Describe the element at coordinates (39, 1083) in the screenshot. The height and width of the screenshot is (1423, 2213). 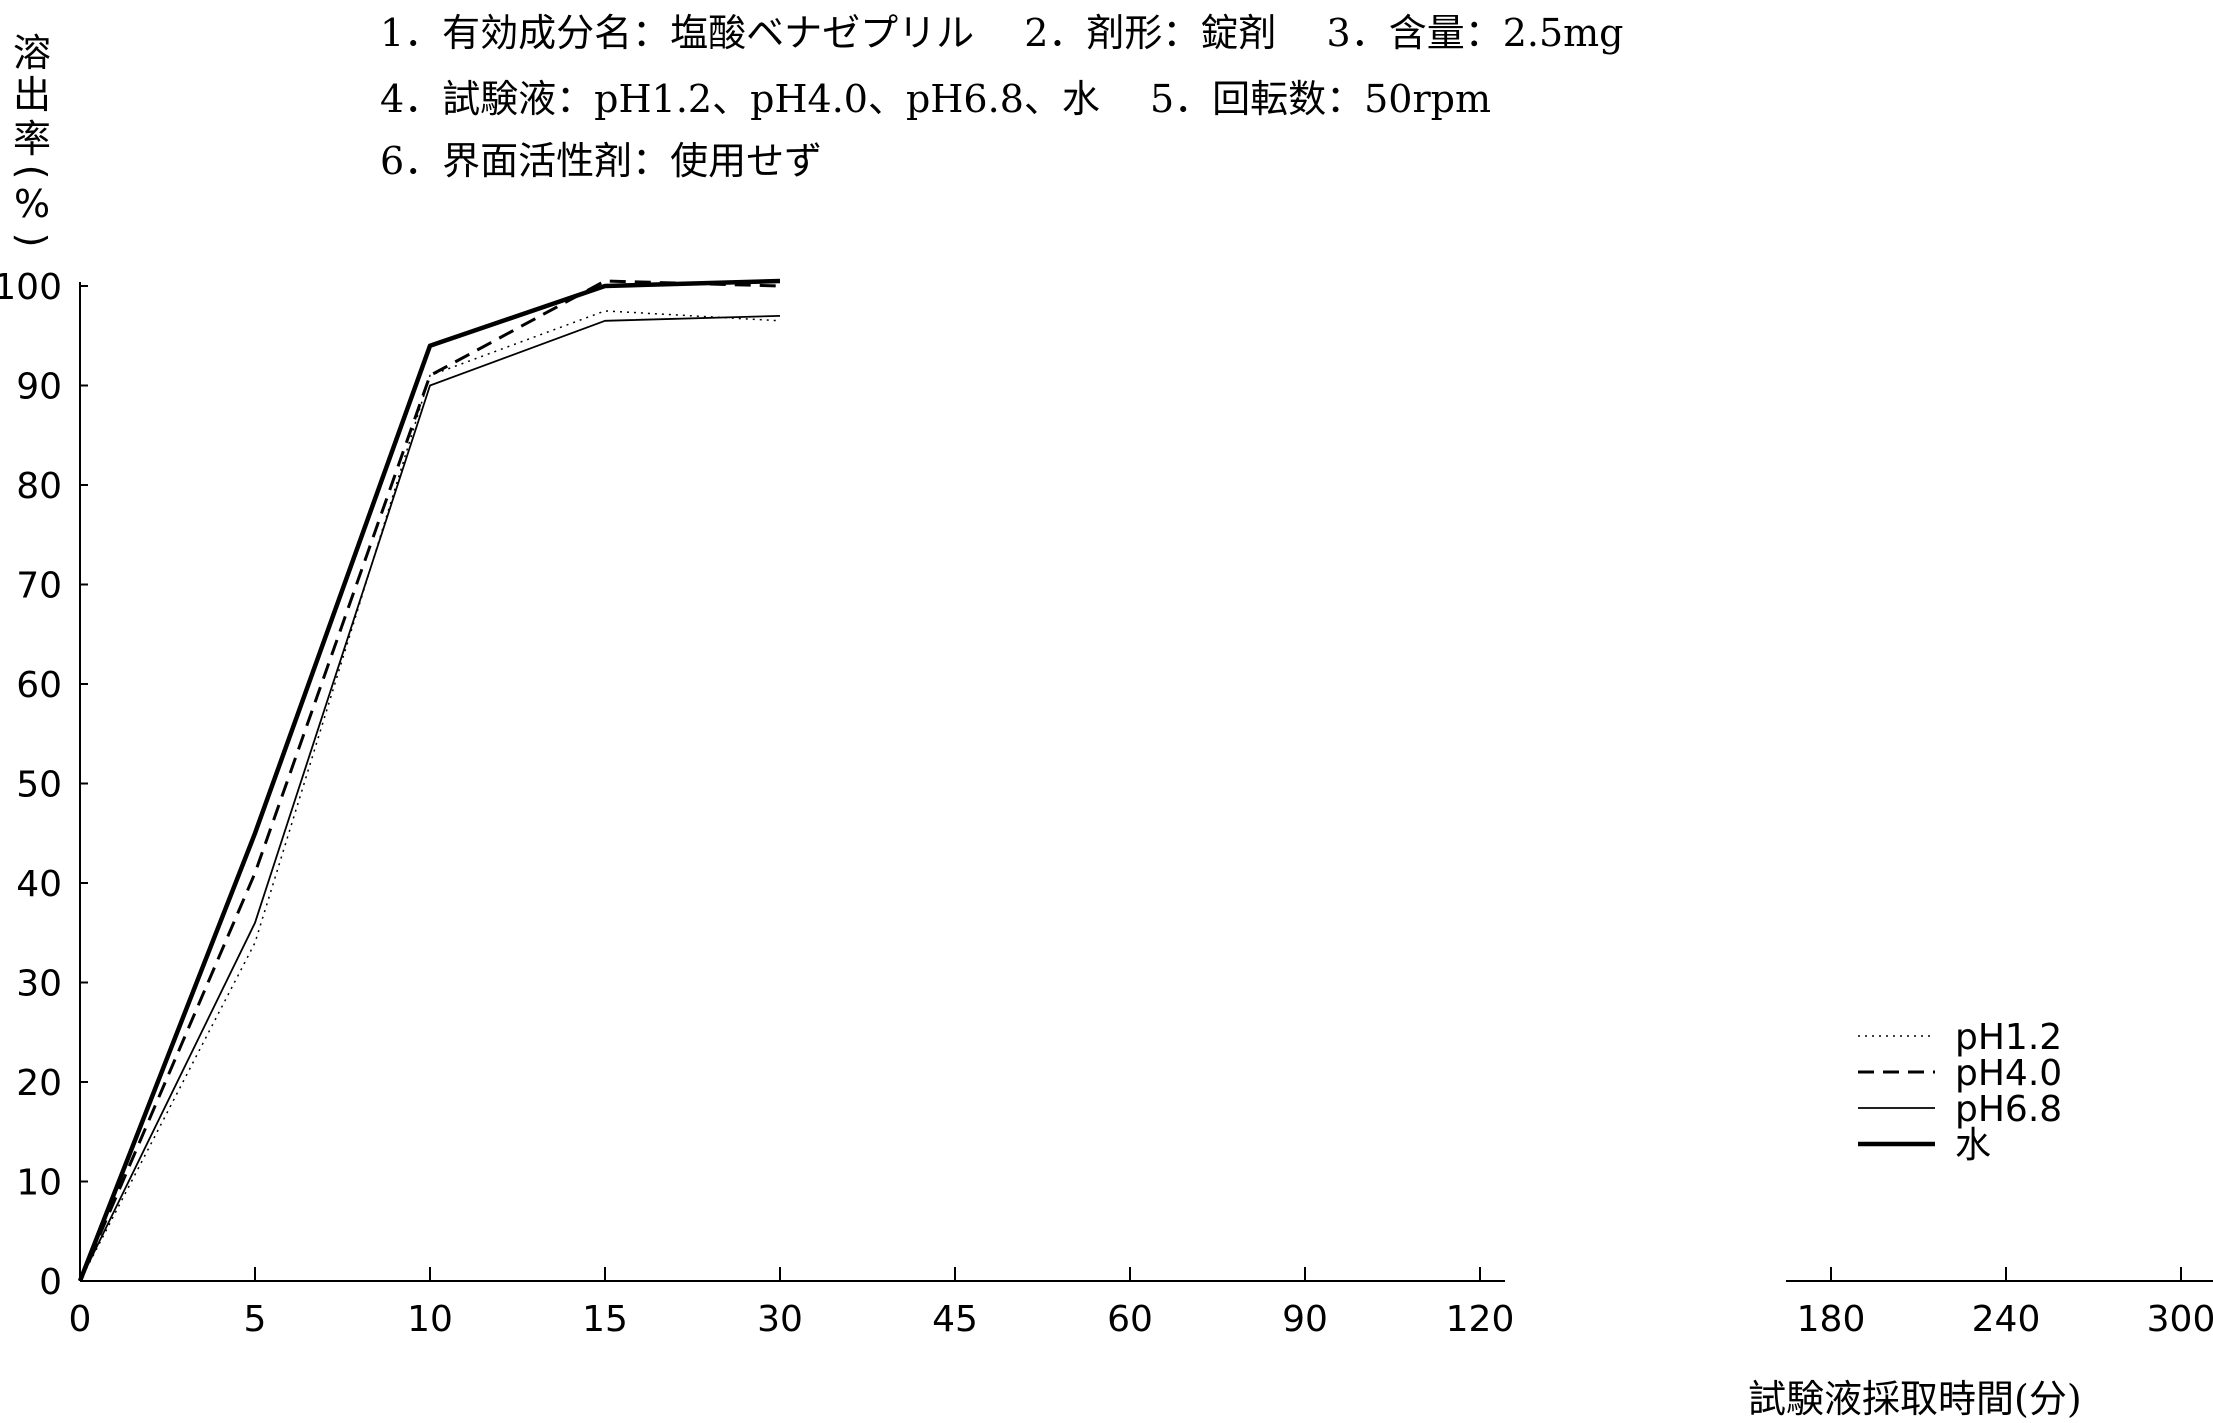
I see `y-tick-label: 20` at that location.